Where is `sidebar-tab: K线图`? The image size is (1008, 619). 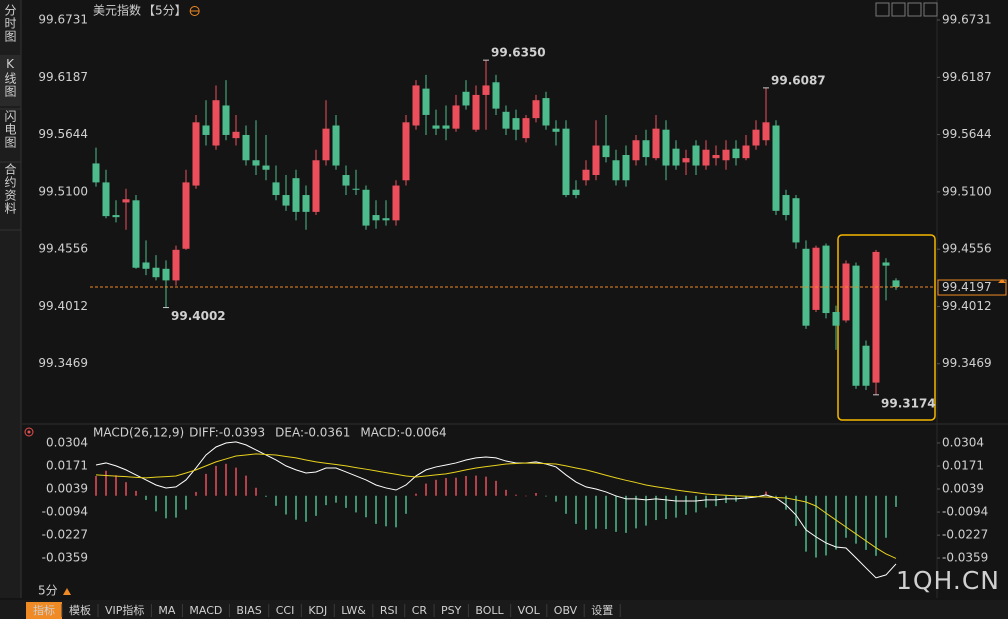 sidebar-tab: K线图 is located at coordinates (10, 77).